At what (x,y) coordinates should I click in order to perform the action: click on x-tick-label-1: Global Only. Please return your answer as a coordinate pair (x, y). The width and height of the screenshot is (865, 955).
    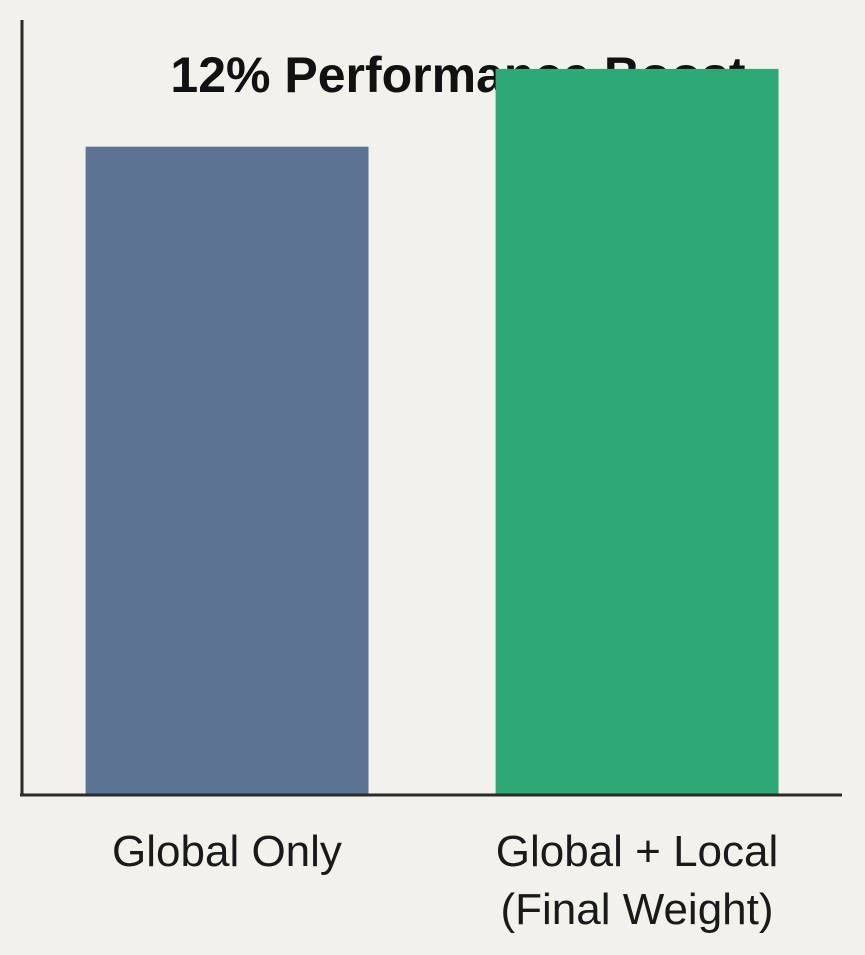
    Looking at the image, I should click on (227, 851).